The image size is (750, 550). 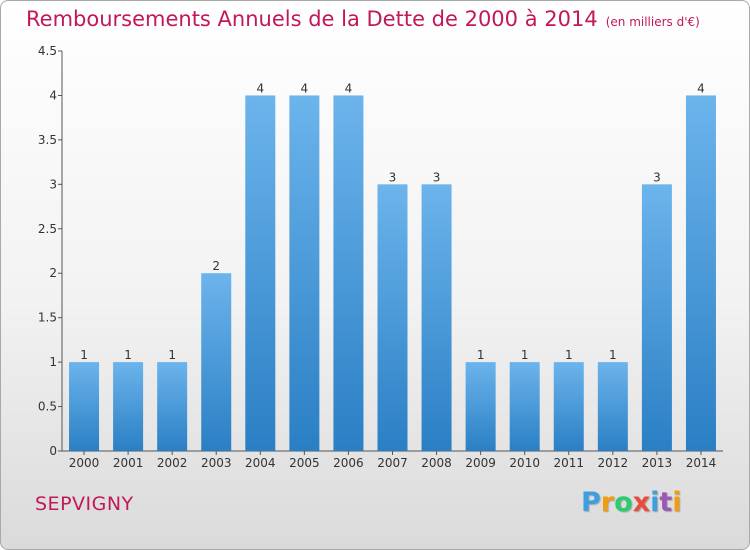 What do you see at coordinates (84, 504) in the screenshot?
I see `commune-name: SEPVIGNY` at bounding box center [84, 504].